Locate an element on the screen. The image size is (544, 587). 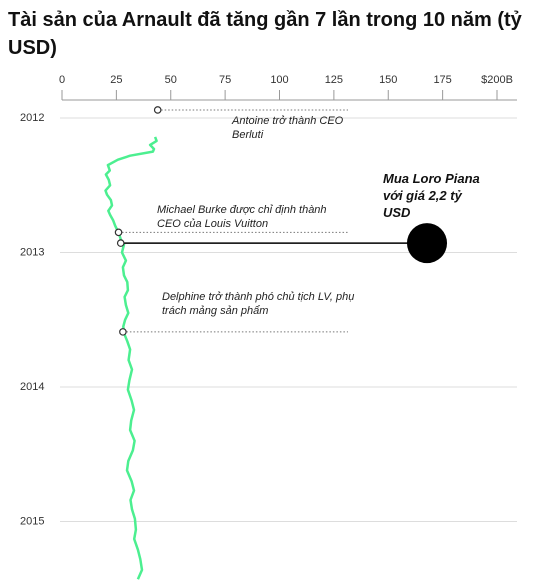
x-tick-label: 25 is located at coordinates (116, 80).